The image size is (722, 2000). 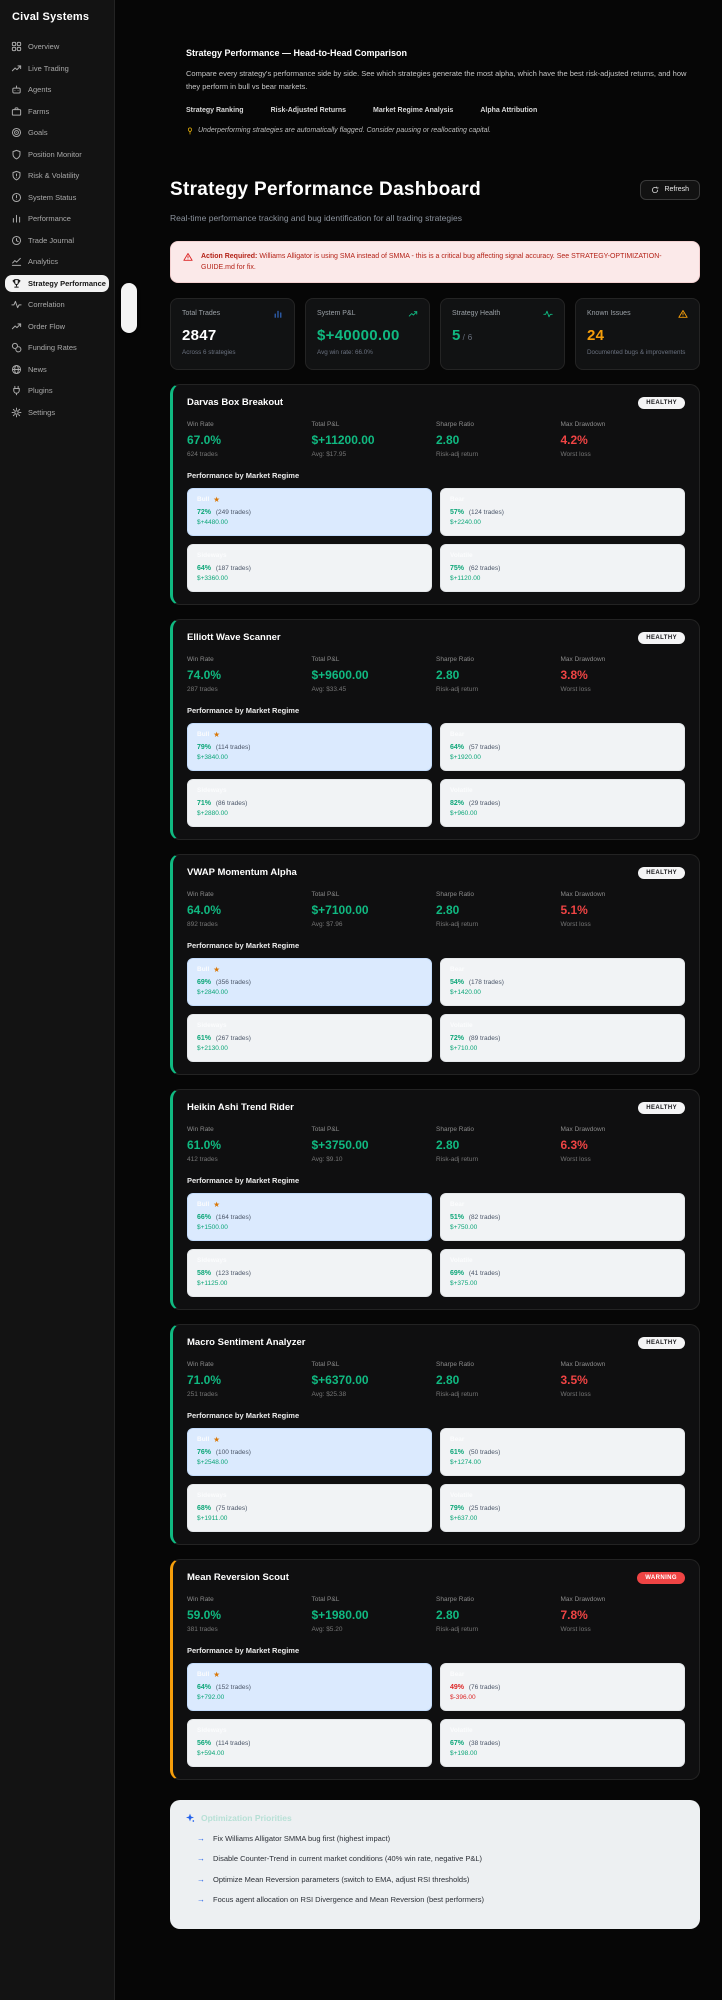 I want to click on regime-win-rate: 64%, so click(x=457, y=747).